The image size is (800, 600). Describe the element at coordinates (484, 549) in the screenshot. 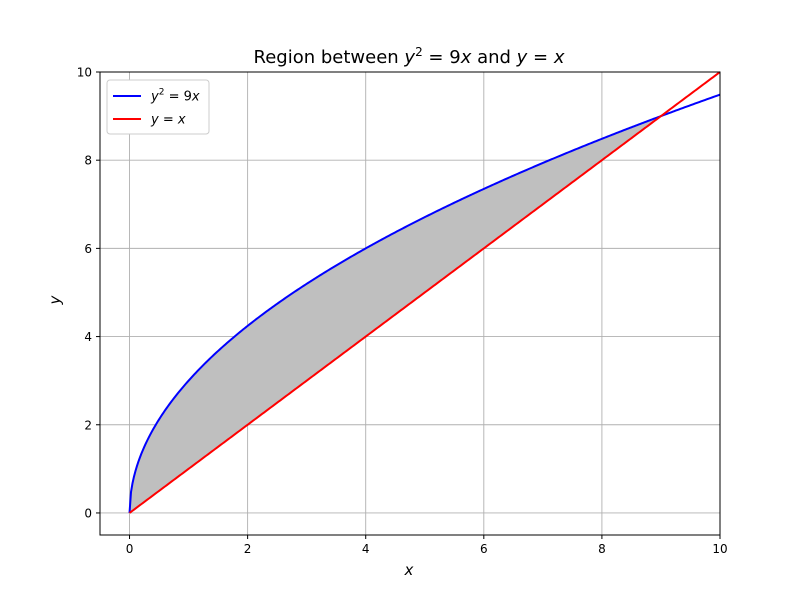

I see `x-tick-label: 6` at that location.